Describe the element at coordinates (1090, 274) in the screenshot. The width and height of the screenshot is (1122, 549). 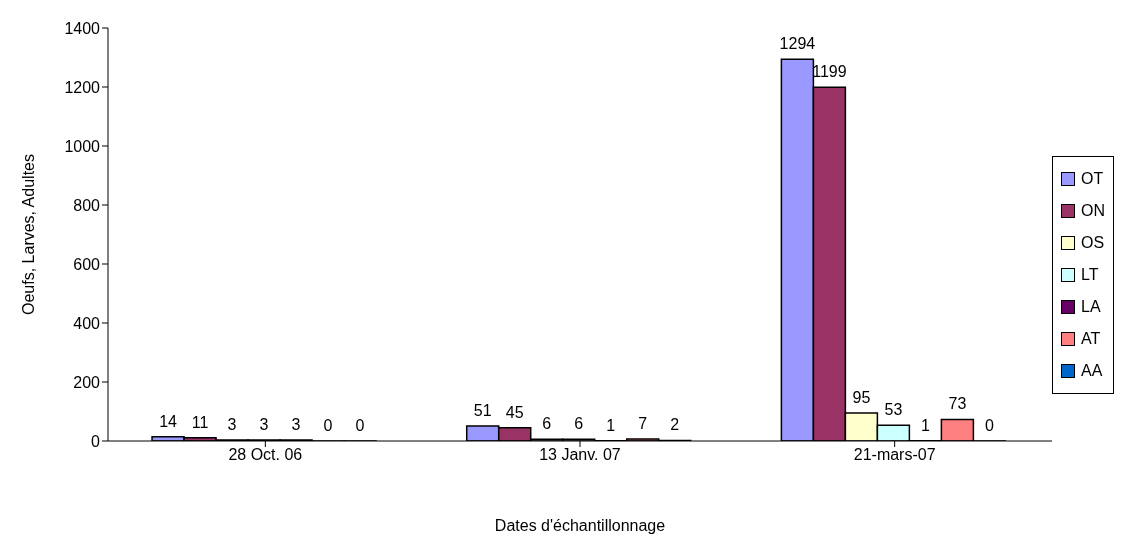
I see `legend-label: LT` at that location.